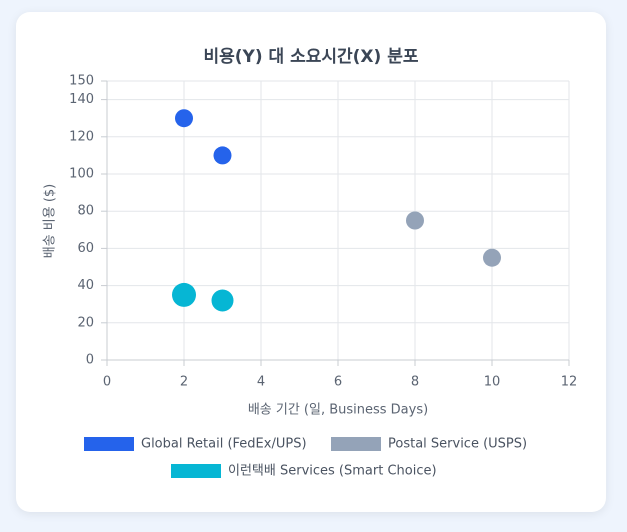 The image size is (627, 532). What do you see at coordinates (107, 382) in the screenshot?
I see `x-tick-label: 0` at bounding box center [107, 382].